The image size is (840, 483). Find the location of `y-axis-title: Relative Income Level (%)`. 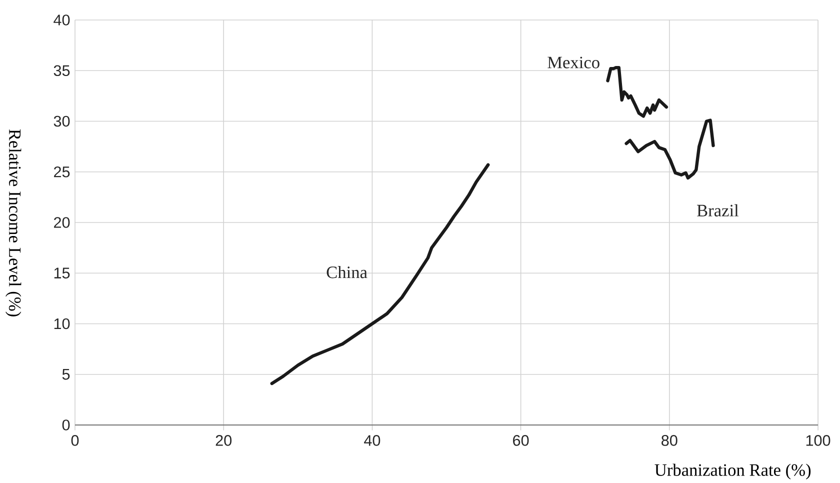

y-axis-title: Relative Income Level (%) is located at coordinates (13, 222).